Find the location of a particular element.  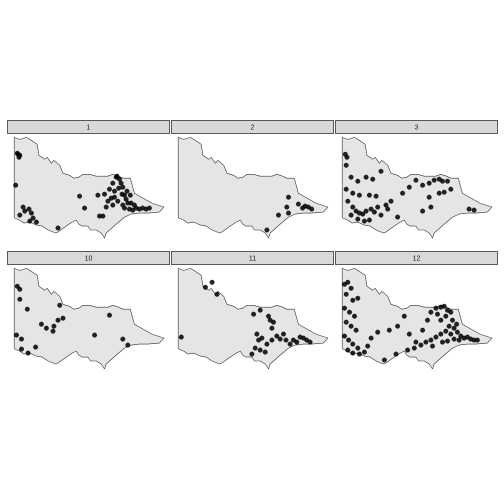

facet-strip-label: 10 is located at coordinates (89, 258).